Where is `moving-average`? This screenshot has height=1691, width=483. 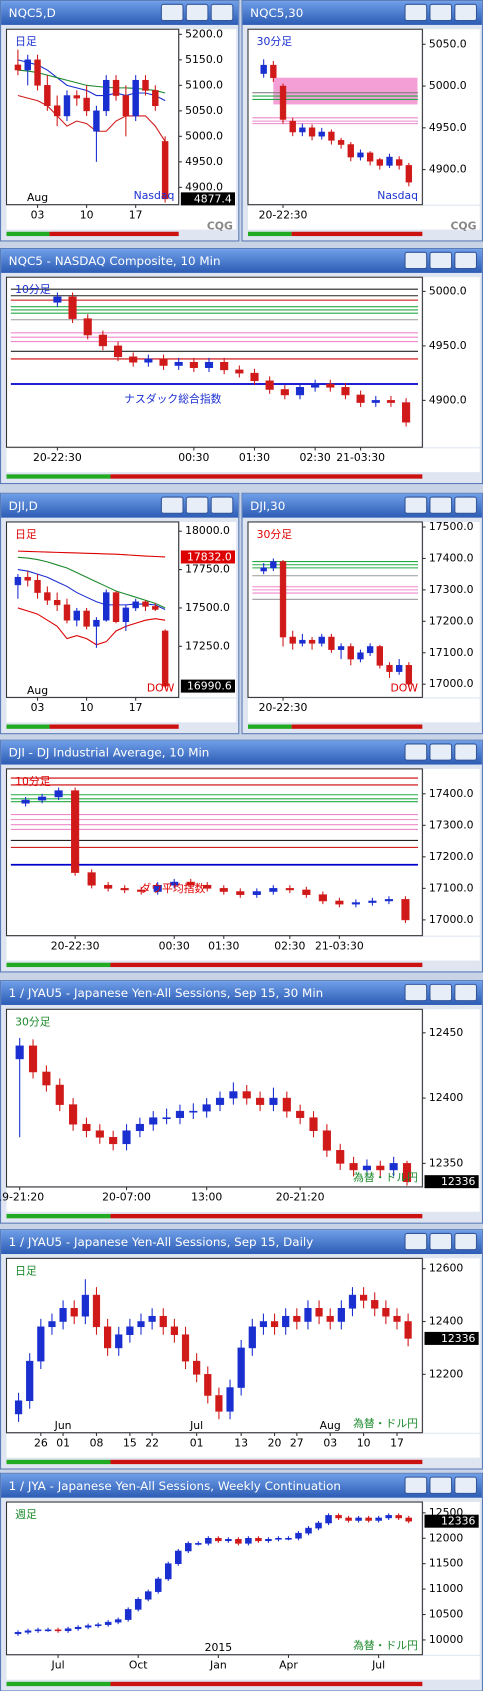
moving-average is located at coordinates (91, 582).